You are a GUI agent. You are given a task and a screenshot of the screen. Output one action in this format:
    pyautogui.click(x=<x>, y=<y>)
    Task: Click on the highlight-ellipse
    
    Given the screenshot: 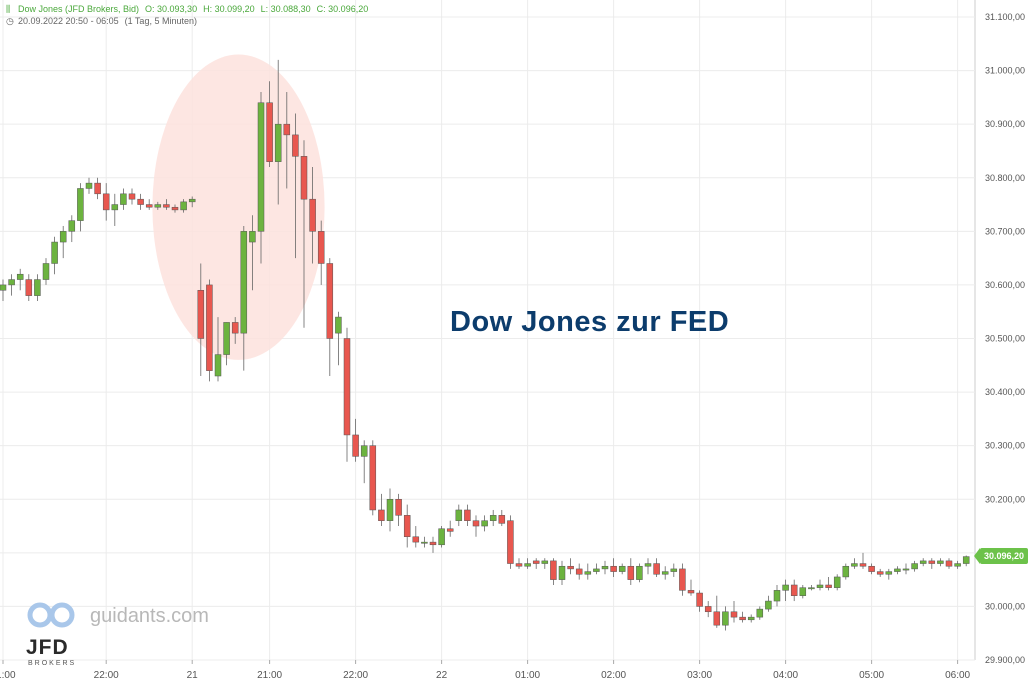 What is the action you would take?
    pyautogui.click(x=238, y=207)
    